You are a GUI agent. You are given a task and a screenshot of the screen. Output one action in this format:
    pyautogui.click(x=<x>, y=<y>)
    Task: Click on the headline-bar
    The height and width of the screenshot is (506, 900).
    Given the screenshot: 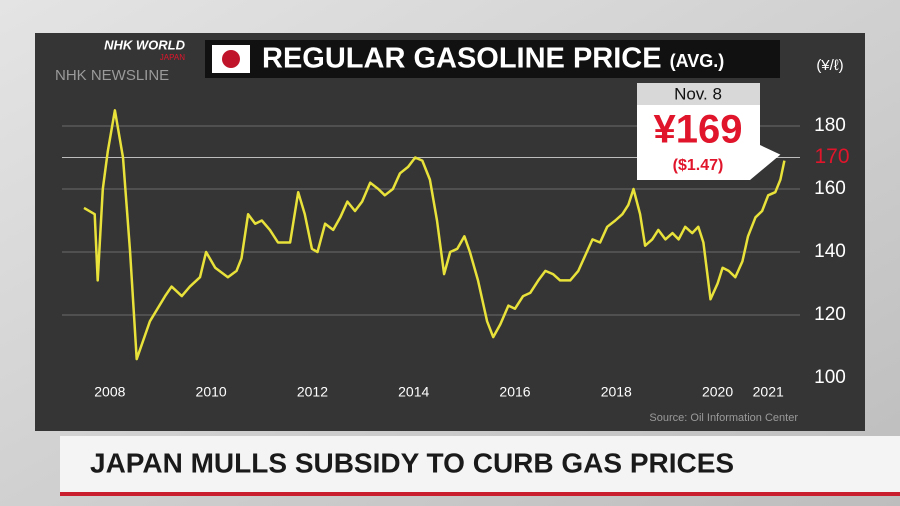 What is the action you would take?
    pyautogui.click(x=480, y=464)
    